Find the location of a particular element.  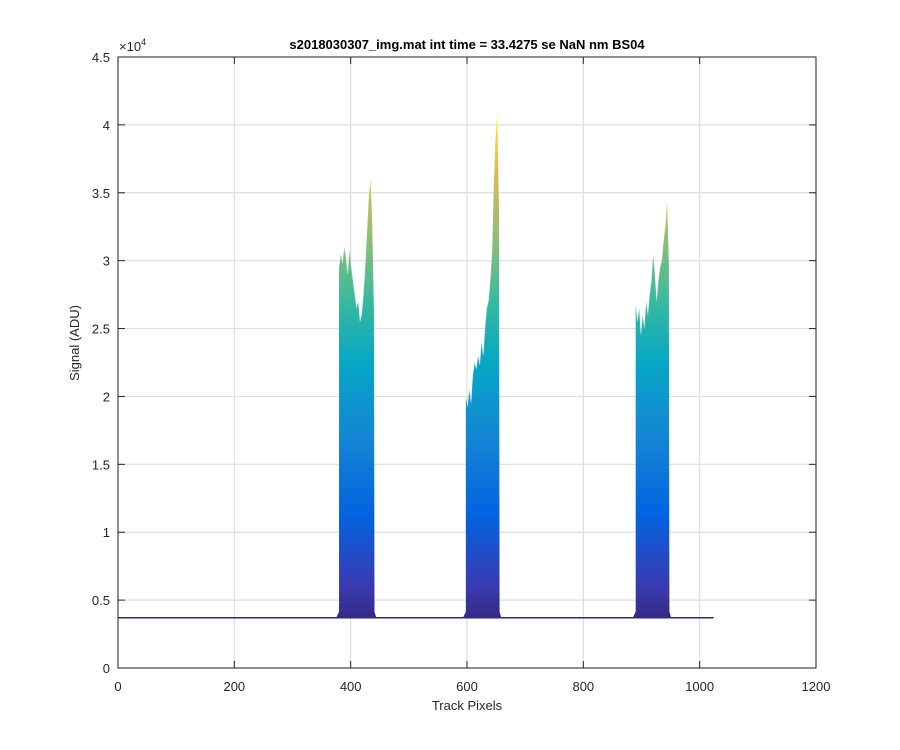

y-tick-label: 1.5 is located at coordinates (101, 464).